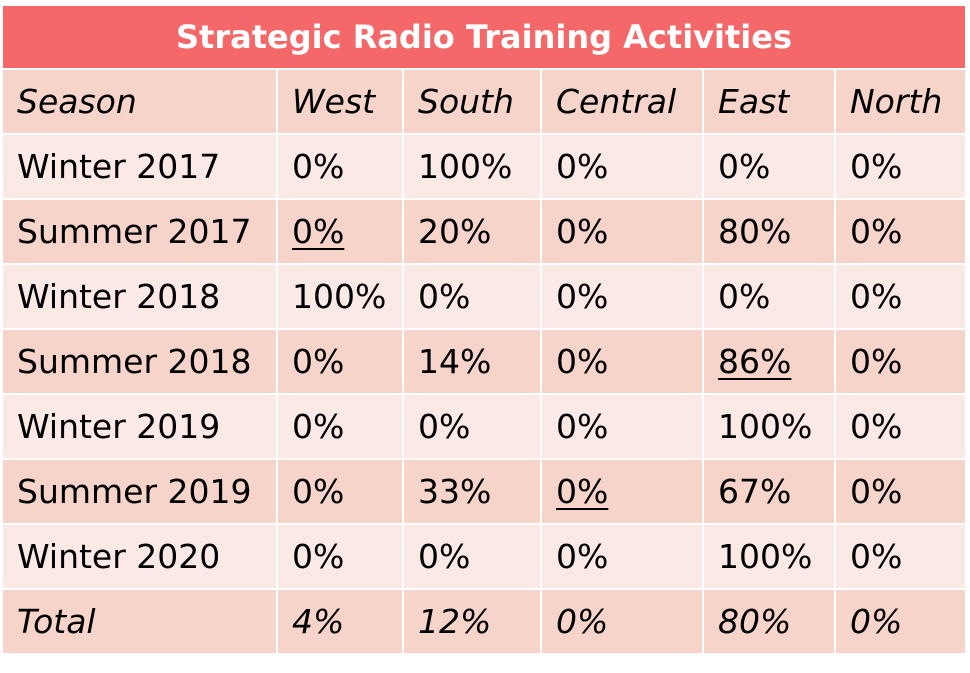 The height and width of the screenshot is (673, 970). I want to click on cell-season: Summer 2017, so click(140, 232).